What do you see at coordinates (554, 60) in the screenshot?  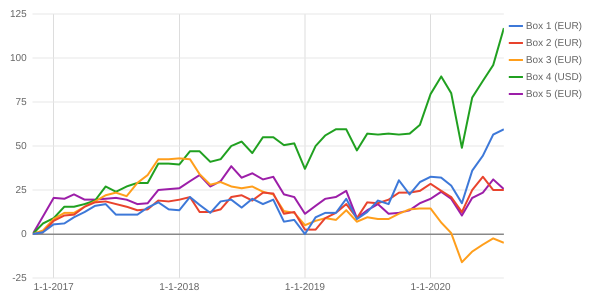 I see `legend-label: Box 3 (EUR)` at bounding box center [554, 60].